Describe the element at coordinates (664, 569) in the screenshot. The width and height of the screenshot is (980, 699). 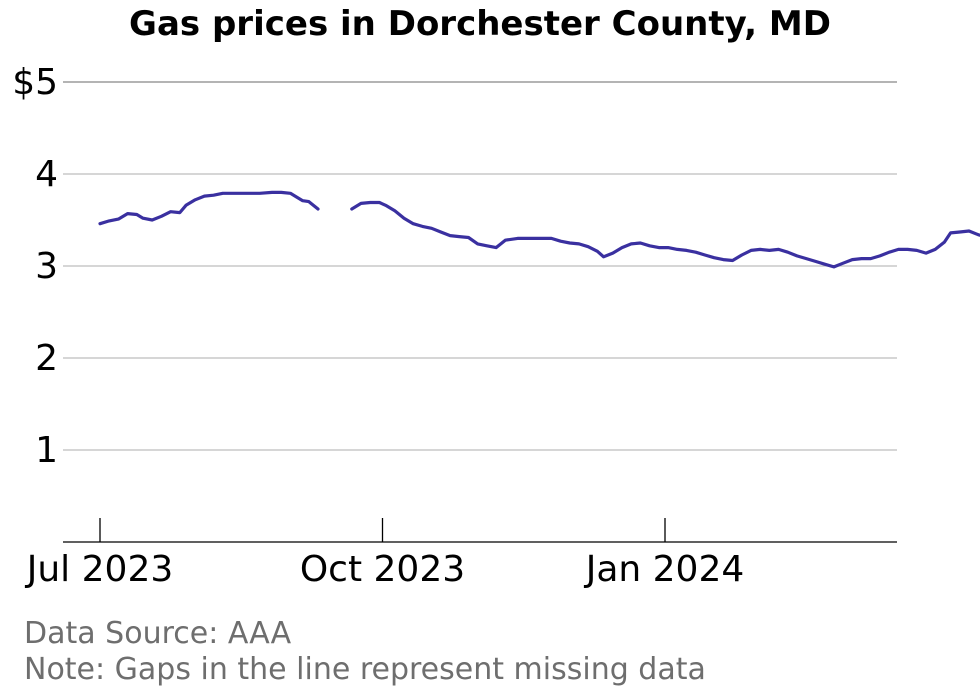
I see `x-tick-label-2: Jan 2024` at that location.